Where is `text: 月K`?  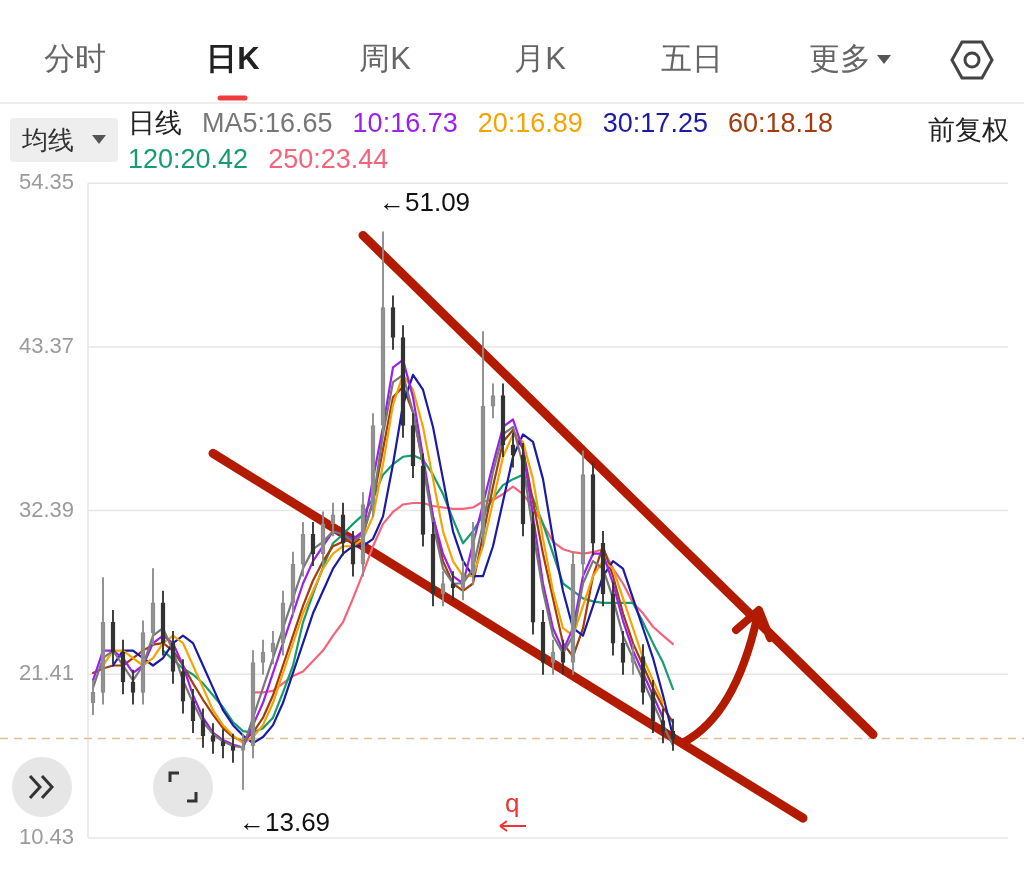
text: 月K is located at coordinates (540, 59).